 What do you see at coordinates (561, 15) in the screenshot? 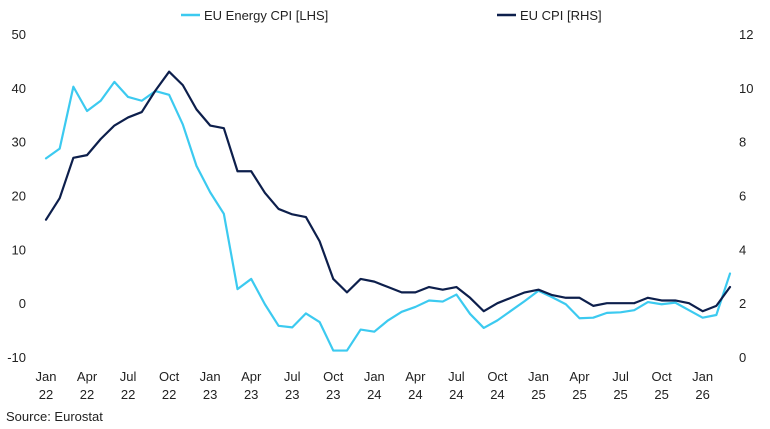
I see `legend-label-eu-cpi: EU CPI [RHS]` at bounding box center [561, 15].